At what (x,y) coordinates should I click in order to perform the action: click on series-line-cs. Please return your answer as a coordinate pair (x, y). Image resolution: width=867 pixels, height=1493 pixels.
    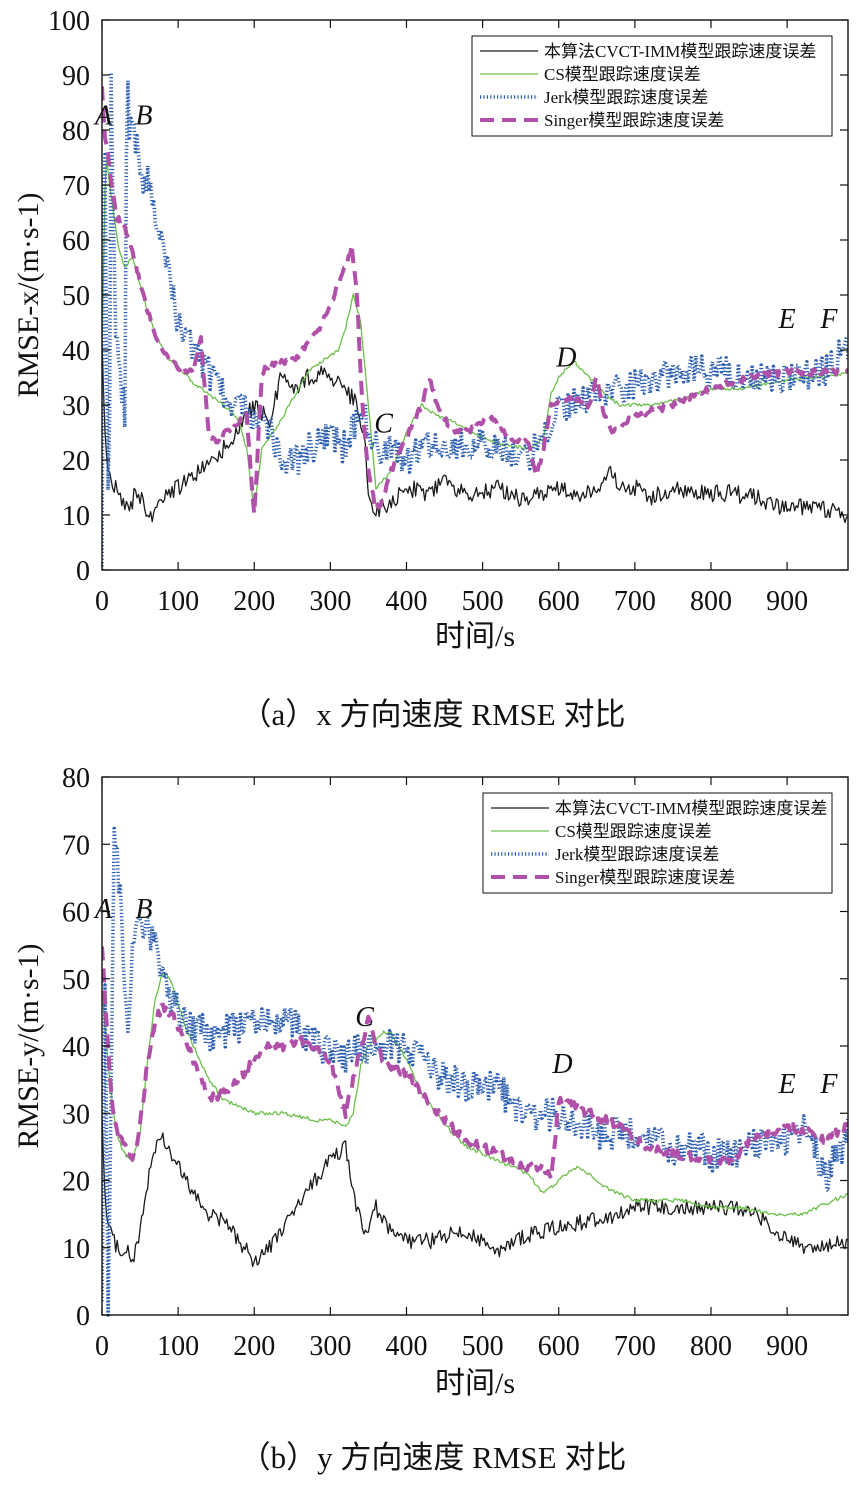
    Looking at the image, I should click on (475, 1094).